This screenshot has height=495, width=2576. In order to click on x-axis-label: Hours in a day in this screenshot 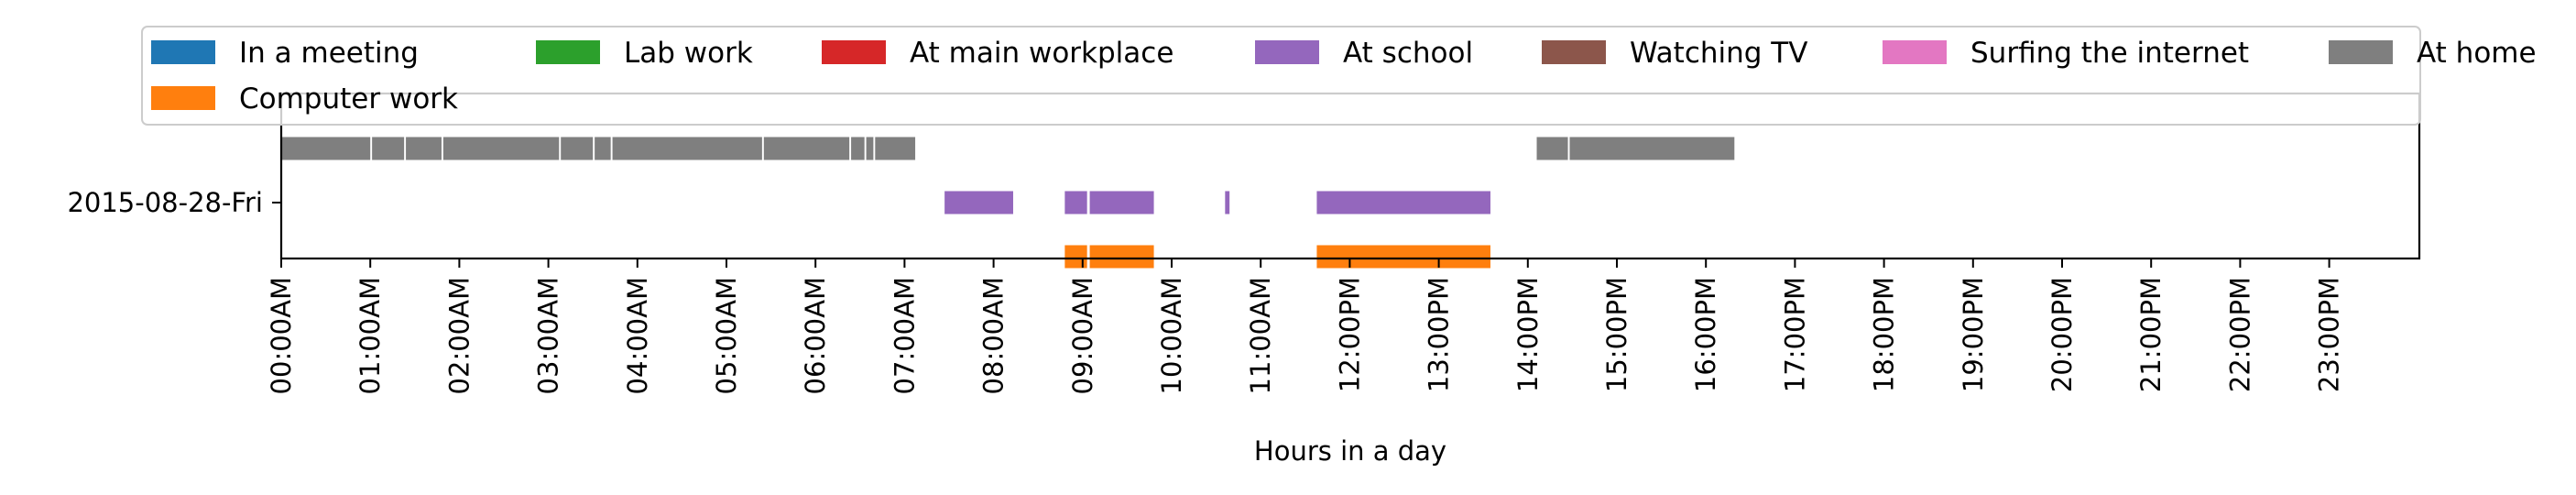, I will do `click(1350, 451)`.